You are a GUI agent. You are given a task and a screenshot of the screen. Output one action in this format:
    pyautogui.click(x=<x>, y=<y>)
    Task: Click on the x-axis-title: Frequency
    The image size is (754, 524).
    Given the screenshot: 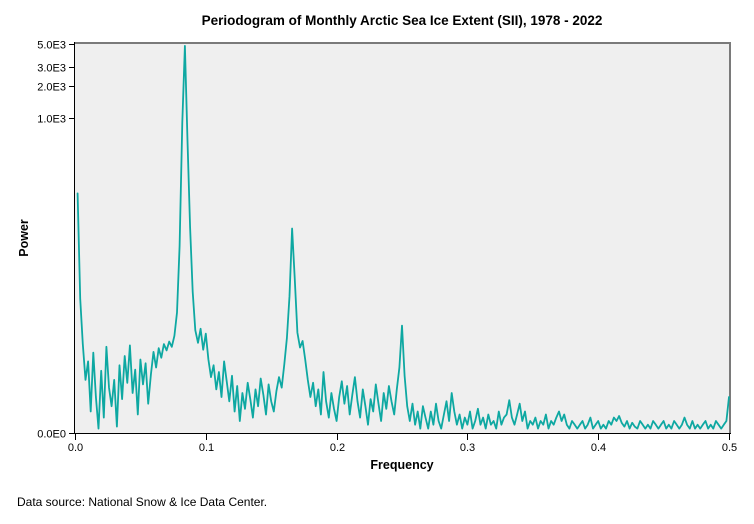 What is the action you would take?
    pyautogui.click(x=402, y=465)
    